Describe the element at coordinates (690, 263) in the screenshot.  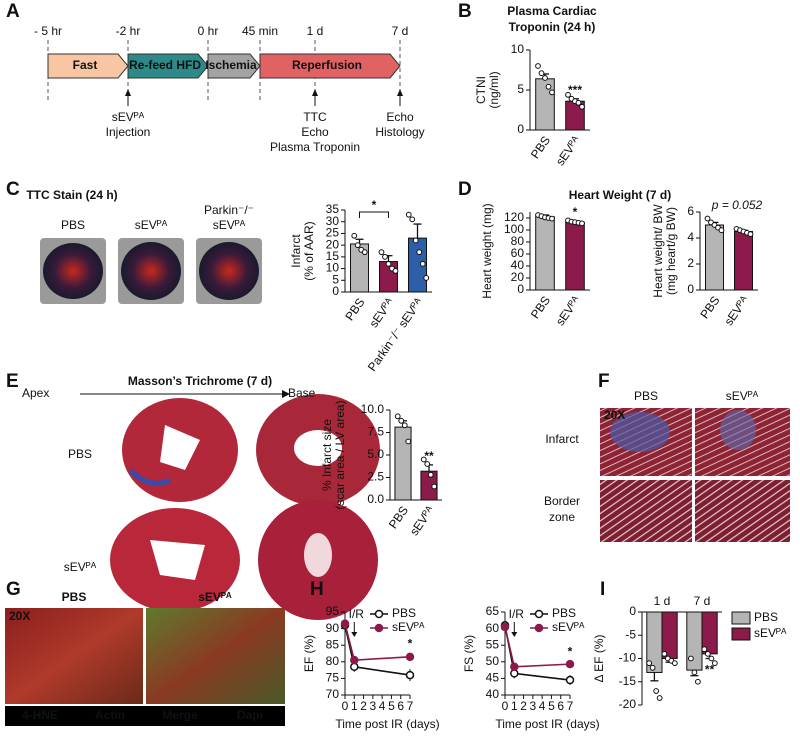
I see `y-tick-label: 2` at that location.